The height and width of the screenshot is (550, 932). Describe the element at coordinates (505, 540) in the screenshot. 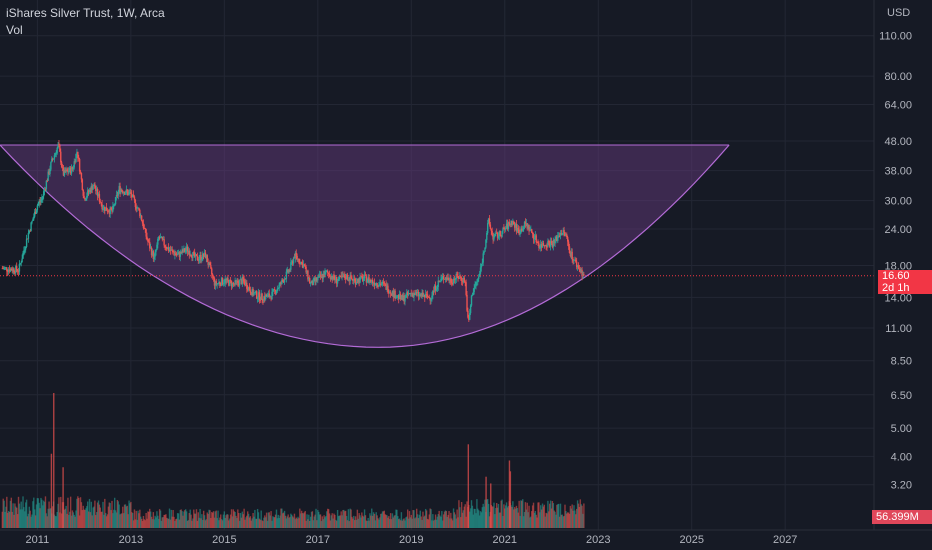

I see `x-tick-label: 2021` at that location.